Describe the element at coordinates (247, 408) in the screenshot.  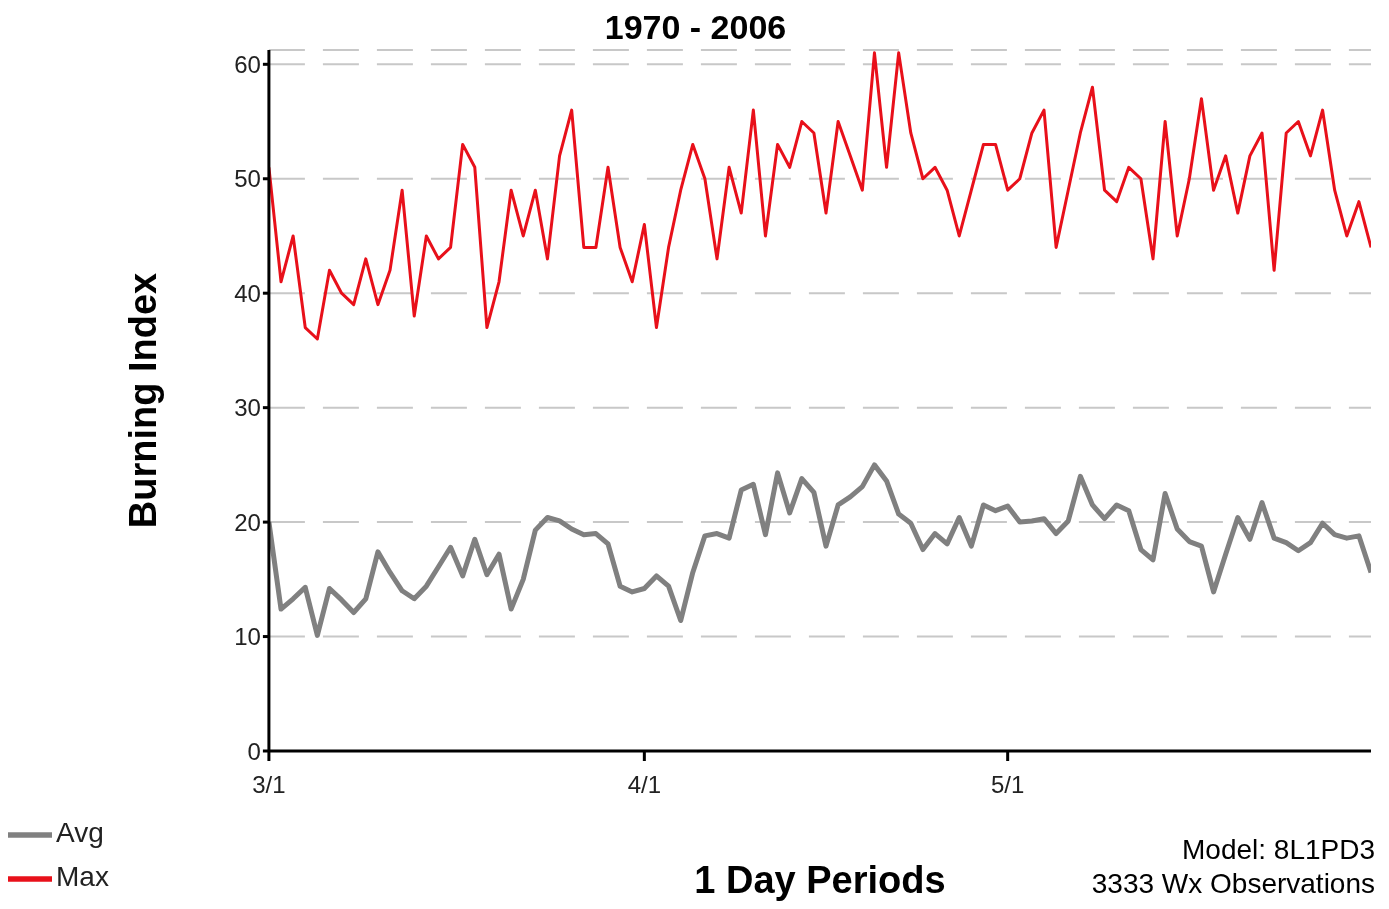
I see `y-tick-label: 30` at that location.